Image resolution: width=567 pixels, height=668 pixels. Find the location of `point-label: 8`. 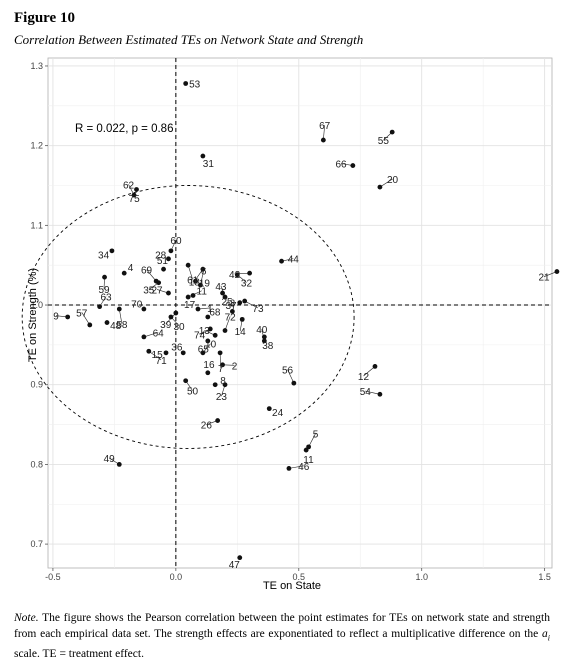

point-label: 8 is located at coordinates (223, 381).